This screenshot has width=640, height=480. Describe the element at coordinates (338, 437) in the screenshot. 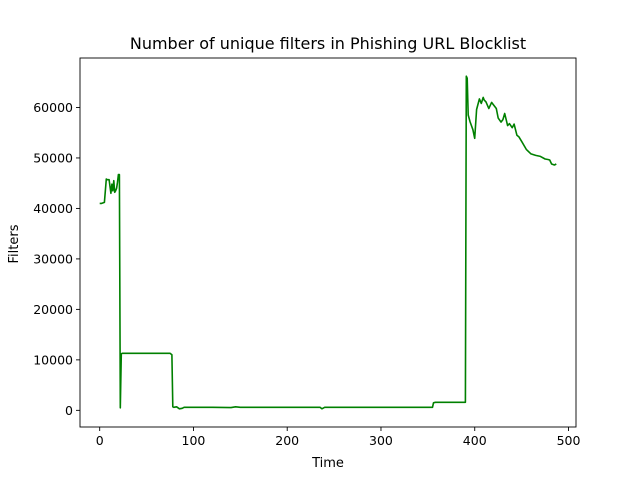

I see `x-axis: 0 100 200 300 400 500` at that location.